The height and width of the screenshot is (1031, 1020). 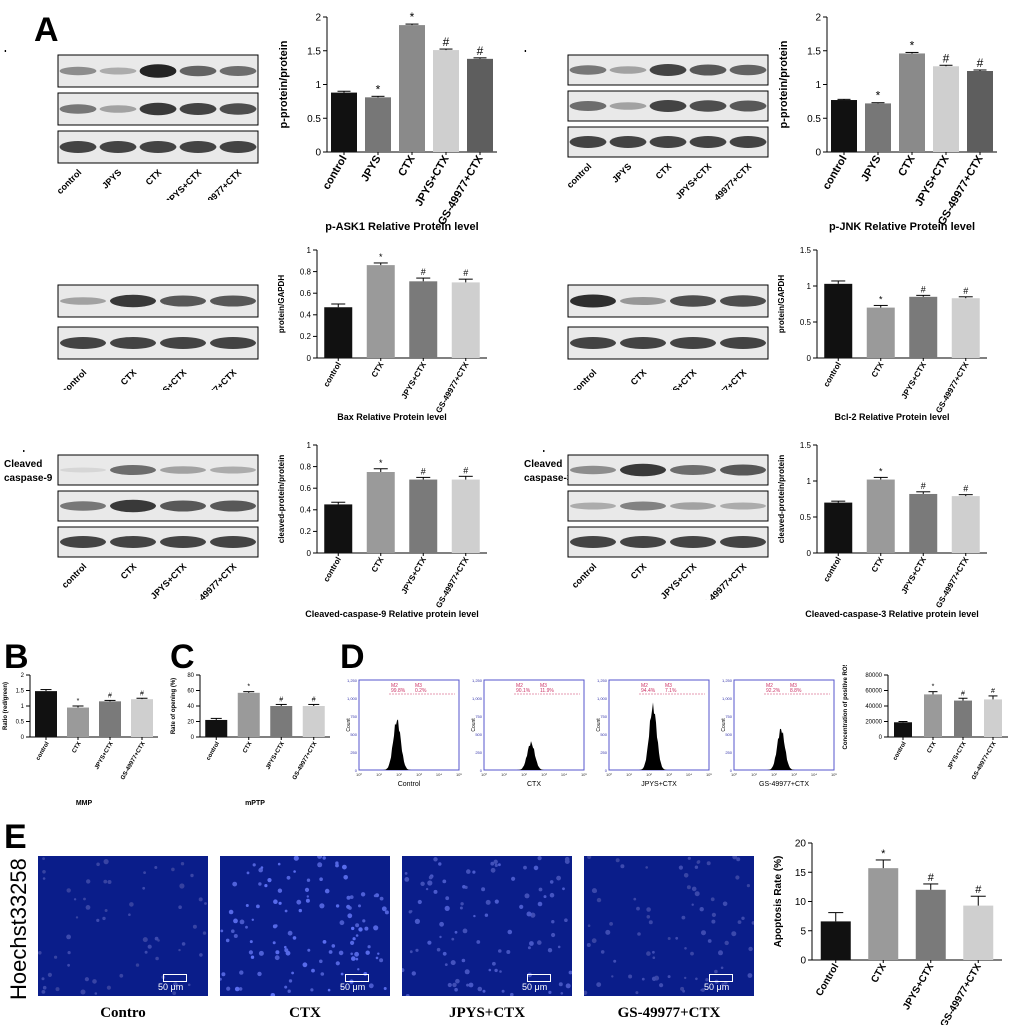 What do you see at coordinates (182, 657) in the screenshot?
I see `panel-label-c: C` at bounding box center [182, 657].